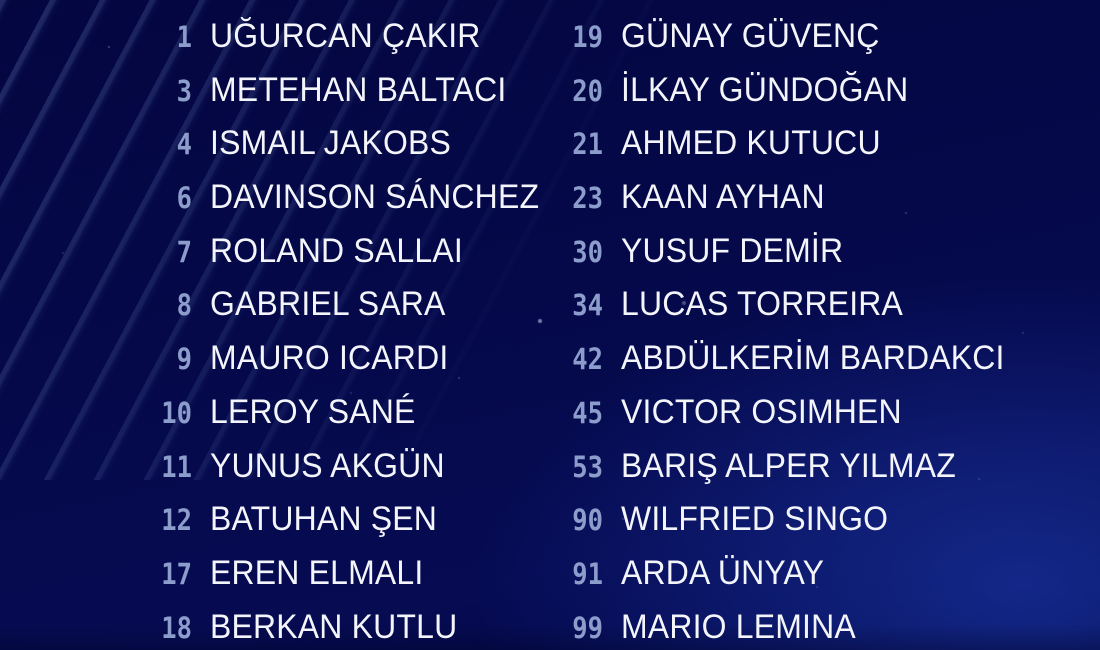 Image resolution: width=1100 pixels, height=650 pixels. I want to click on player-name: İLKAY GÜNDOĞAN, so click(765, 89).